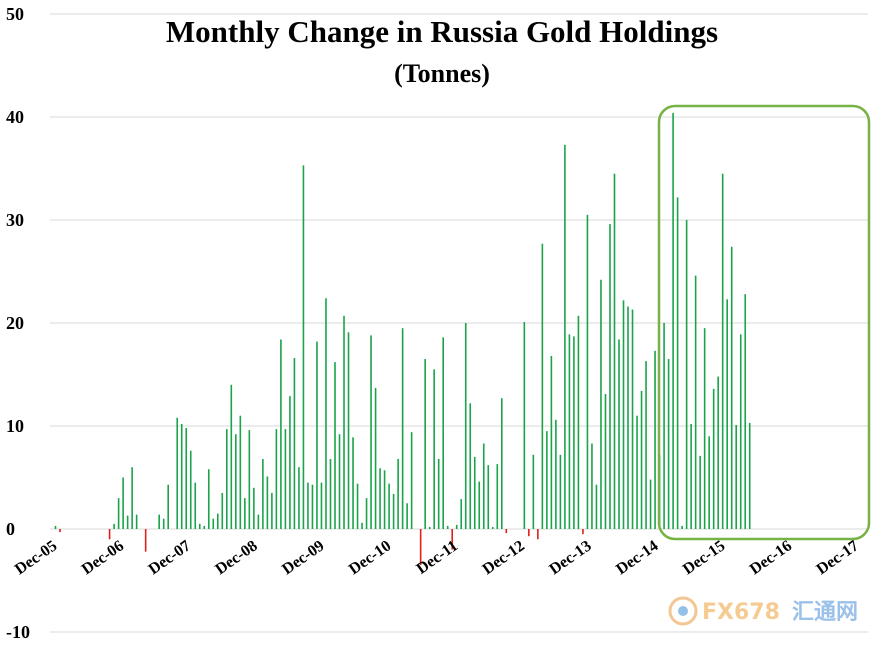 The height and width of the screenshot is (646, 890). What do you see at coordinates (15, 323) in the screenshot?
I see `y-tick-label: 20` at bounding box center [15, 323].